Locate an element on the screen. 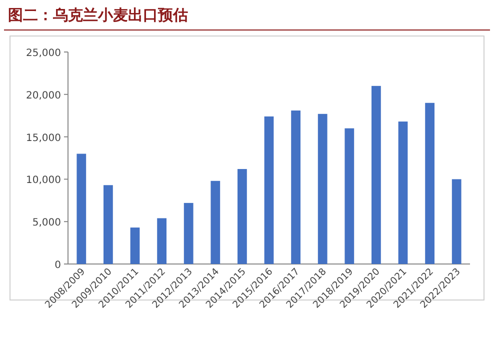  y-tick-label: 25,000 is located at coordinates (43, 53).